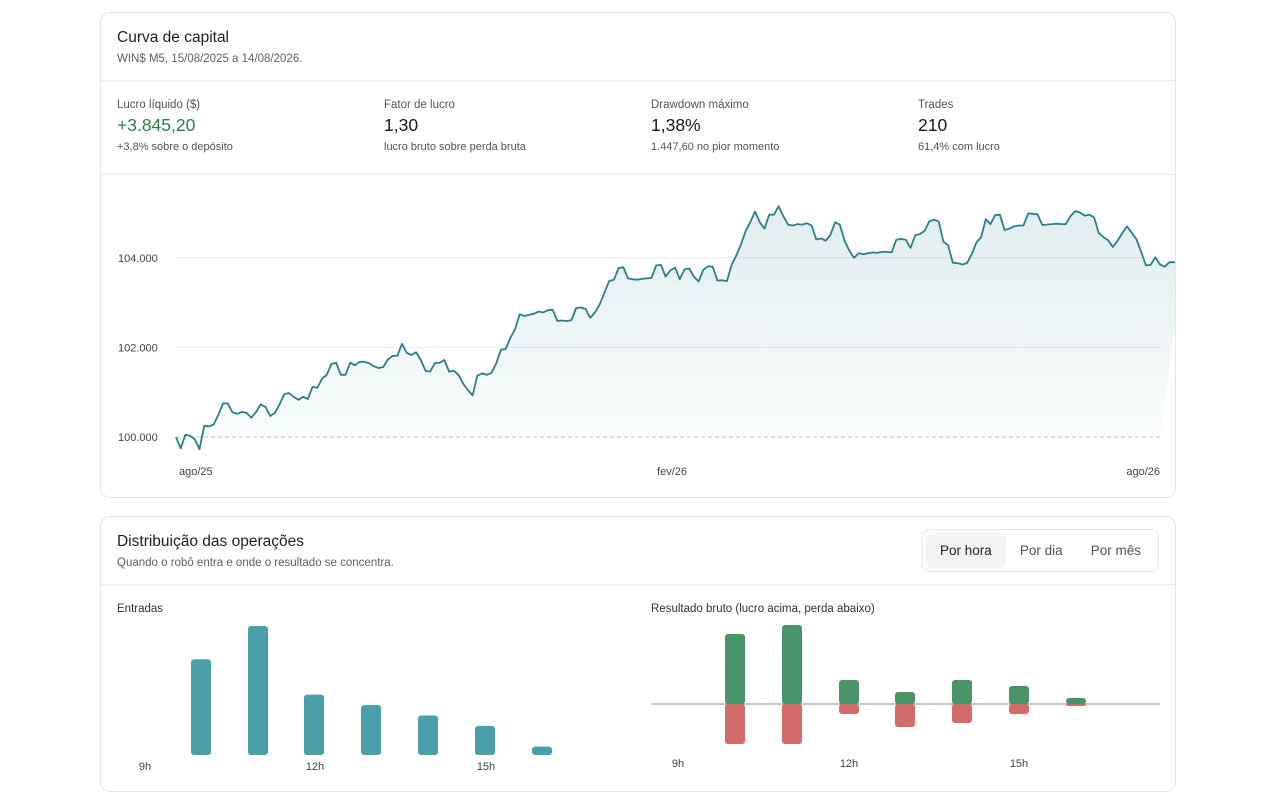 The width and height of the screenshot is (1280, 800). I want to click on x-tick-label: fev/26, so click(672, 472).